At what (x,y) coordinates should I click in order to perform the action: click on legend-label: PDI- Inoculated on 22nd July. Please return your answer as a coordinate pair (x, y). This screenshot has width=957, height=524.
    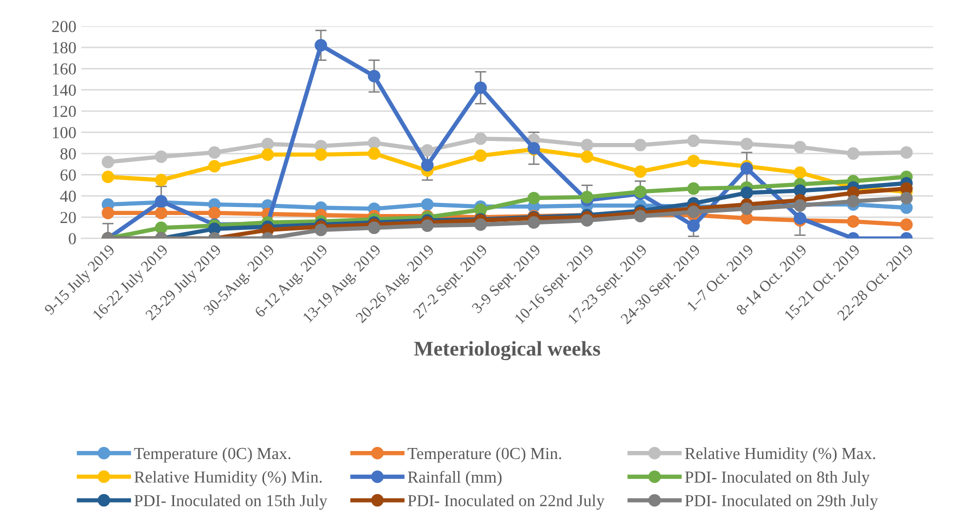
    Looking at the image, I should click on (506, 502).